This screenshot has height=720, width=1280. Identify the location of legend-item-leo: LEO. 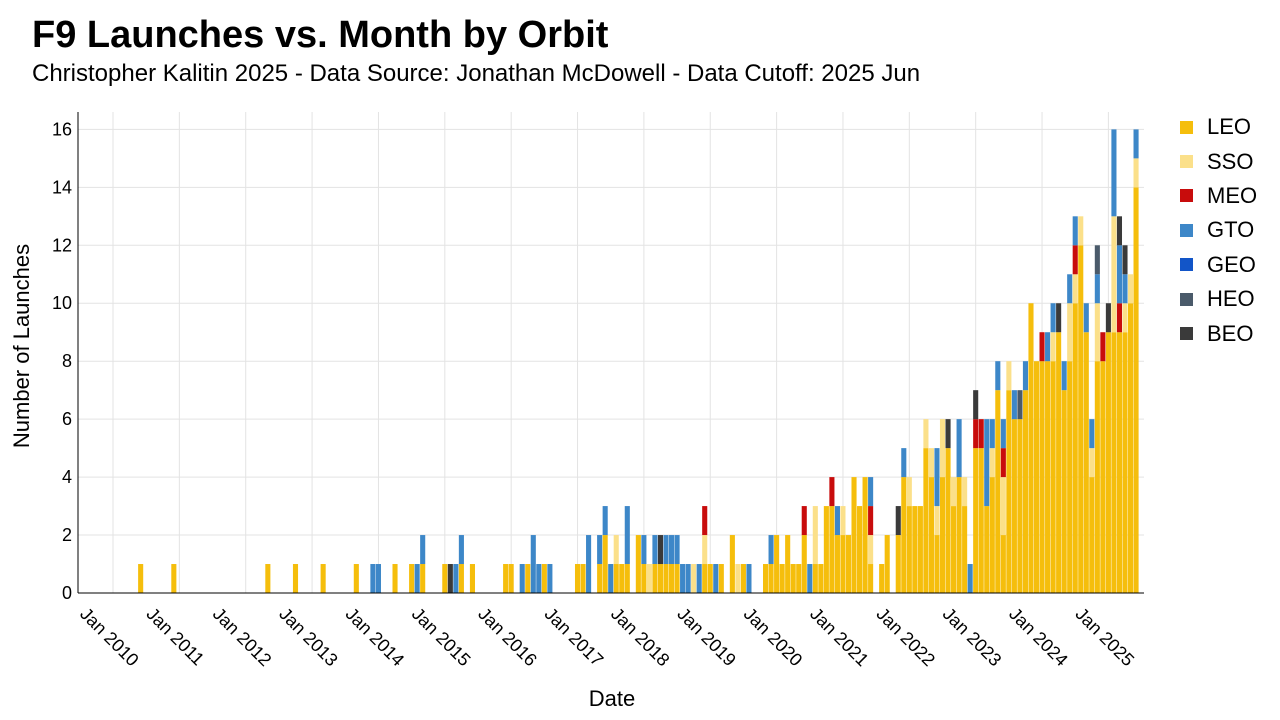
(1227, 127).